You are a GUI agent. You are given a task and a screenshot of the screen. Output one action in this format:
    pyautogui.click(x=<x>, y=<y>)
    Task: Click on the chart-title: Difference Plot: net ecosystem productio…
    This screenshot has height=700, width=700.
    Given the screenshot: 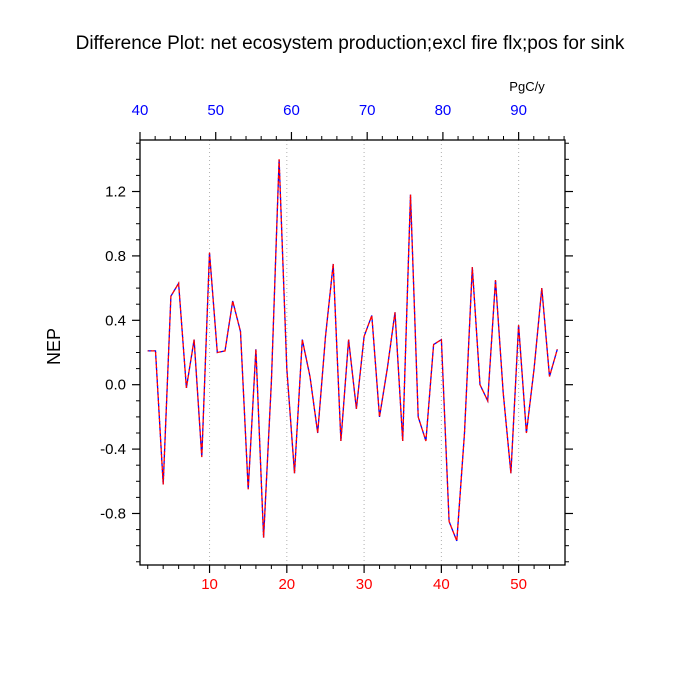 What is the action you would take?
    pyautogui.click(x=350, y=43)
    